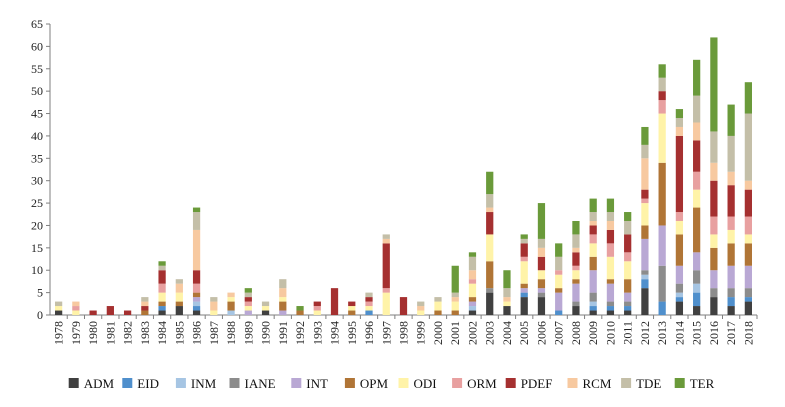 This screenshot has width=785, height=407. Describe the element at coordinates (697, 333) in the screenshot. I see `x-tick-label: 2015` at that location.